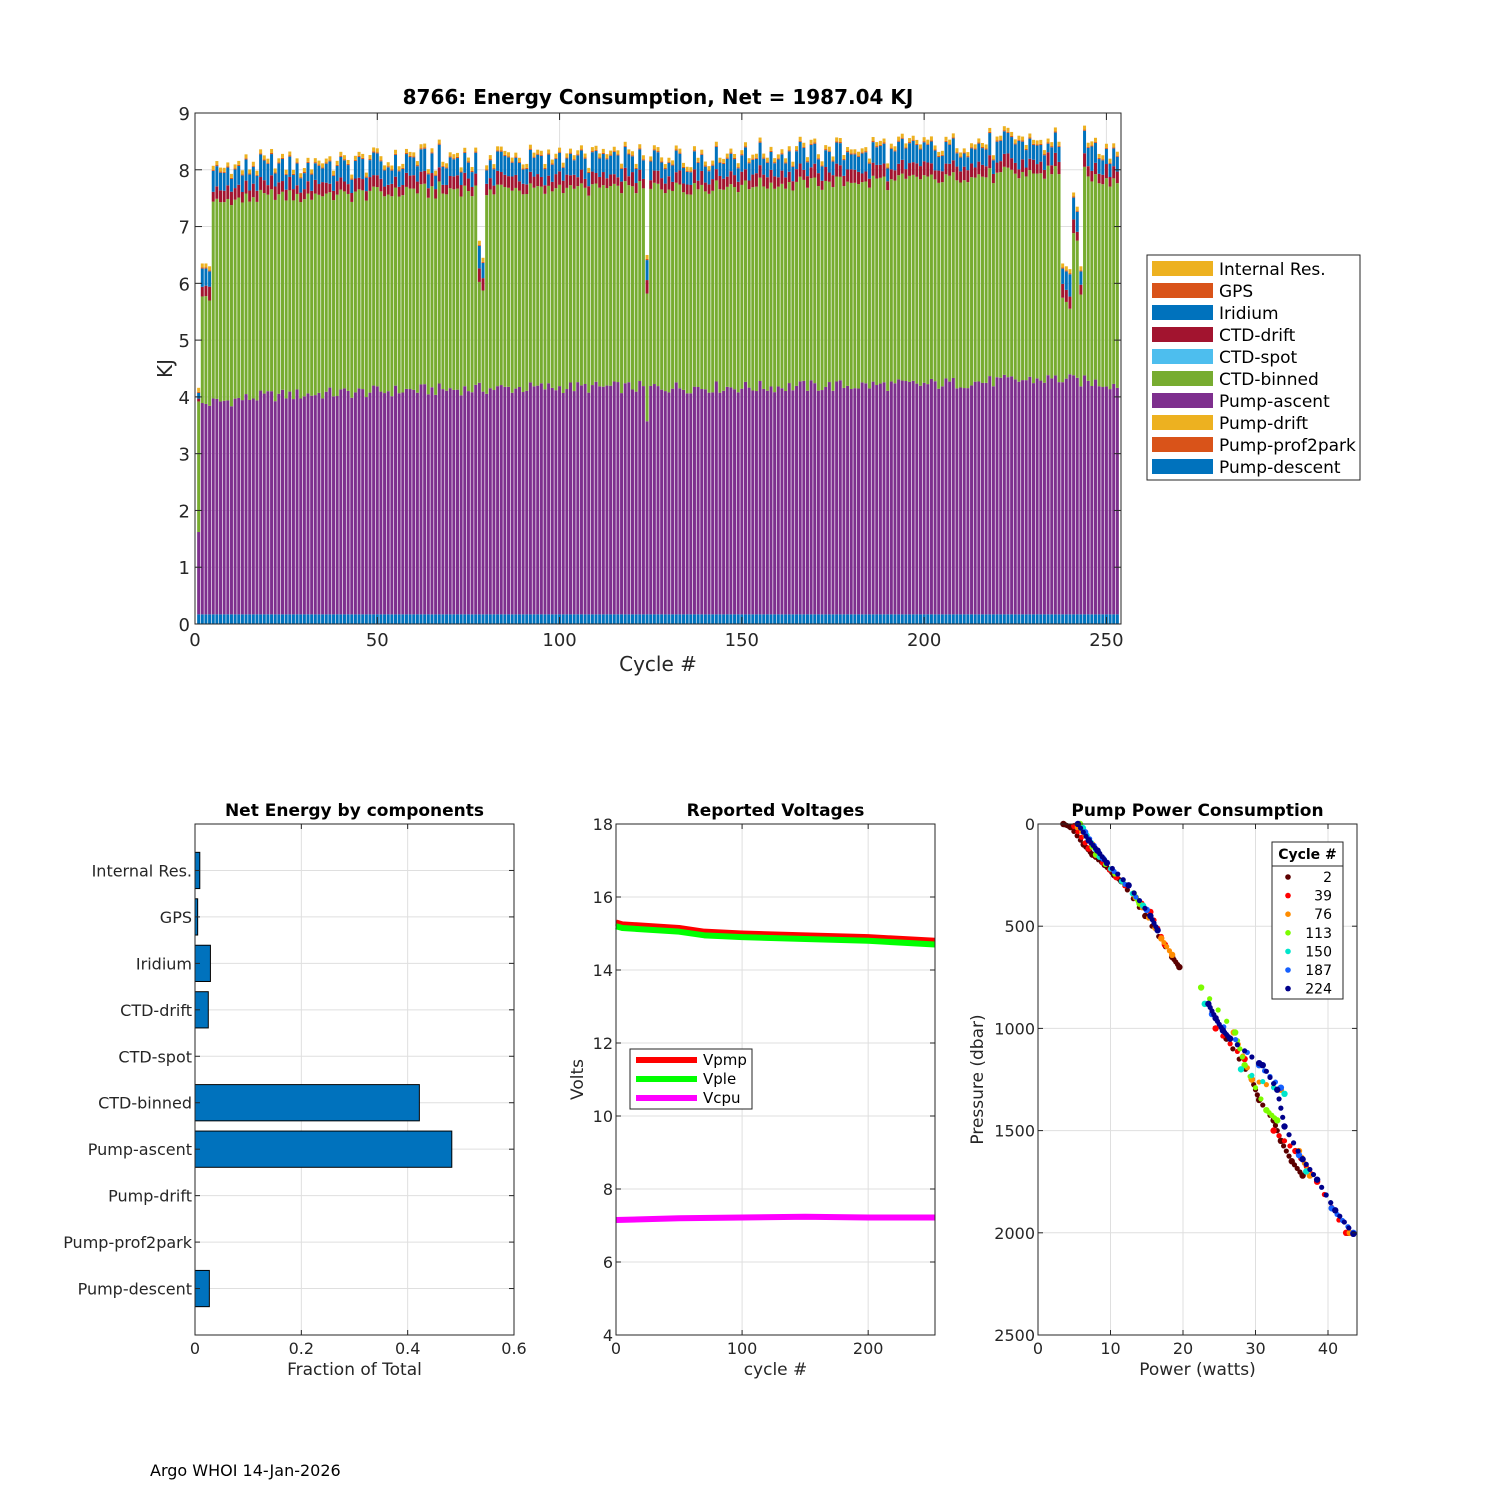 This screenshot has width=1500, height=1500. Describe the element at coordinates (578, 1079) in the screenshot. I see `y-axis-label: Volts` at that location.